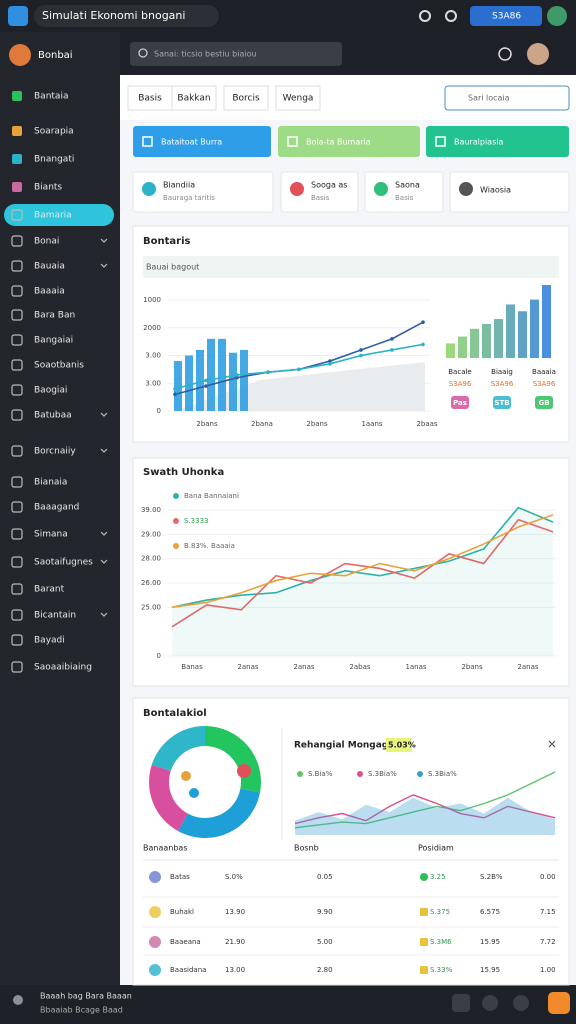  I want to click on nav-item: Bamaria, so click(53, 216).